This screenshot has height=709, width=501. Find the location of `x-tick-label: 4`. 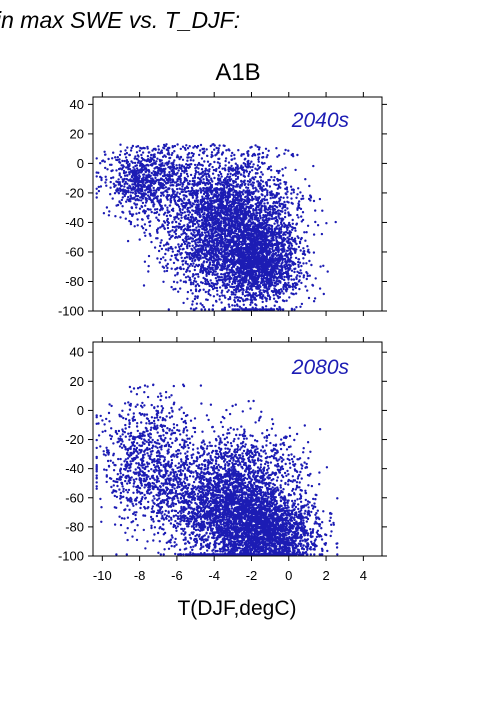

x-tick-label: 4 is located at coordinates (363, 575).